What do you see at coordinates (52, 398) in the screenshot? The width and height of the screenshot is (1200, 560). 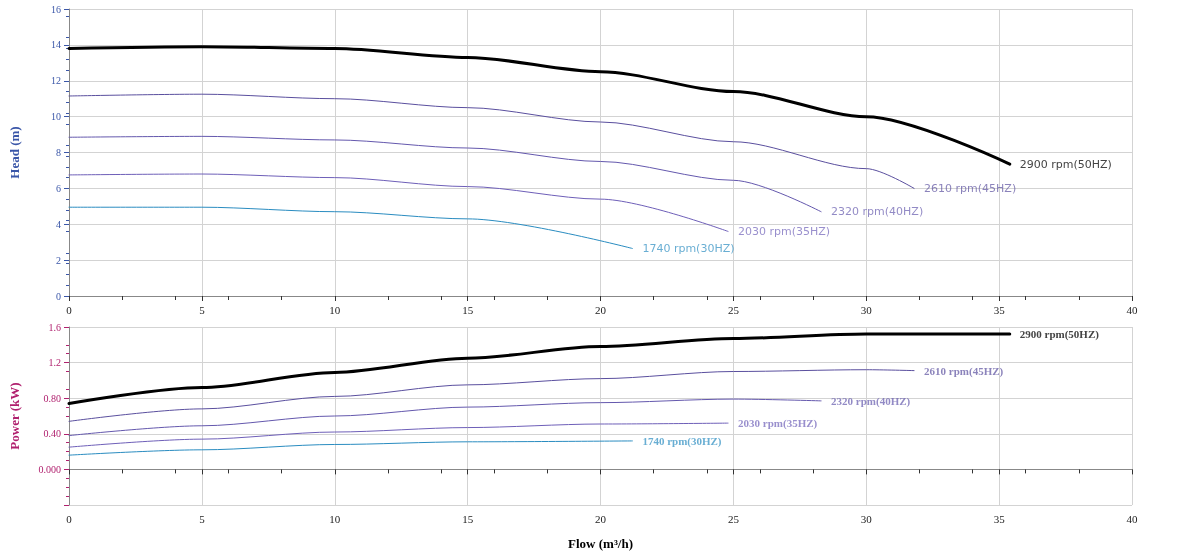 I see `y-tick-label: 0.80` at bounding box center [52, 398].